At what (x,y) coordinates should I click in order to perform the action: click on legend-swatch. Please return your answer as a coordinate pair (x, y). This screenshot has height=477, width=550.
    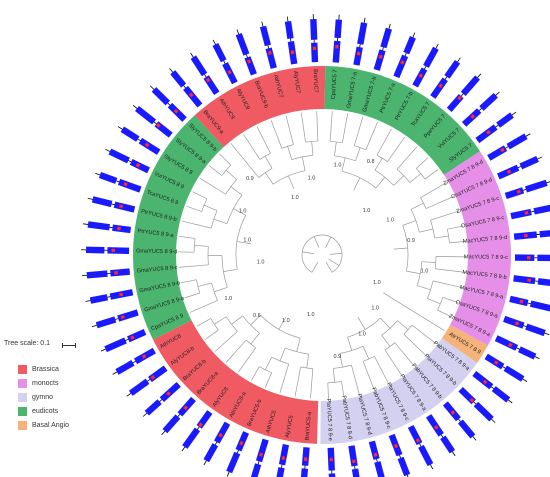
    Looking at the image, I should click on (22, 411).